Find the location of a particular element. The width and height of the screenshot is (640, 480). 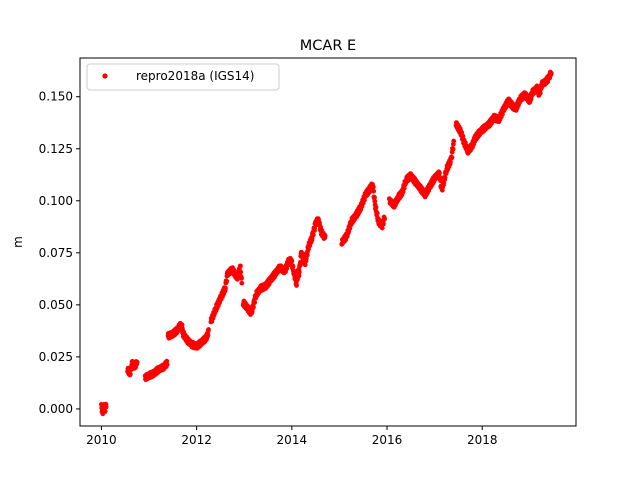

y-axis: 0.000 0.025 0.050 0.075 0.100 0.125 0.150 is located at coordinates (59, 253).